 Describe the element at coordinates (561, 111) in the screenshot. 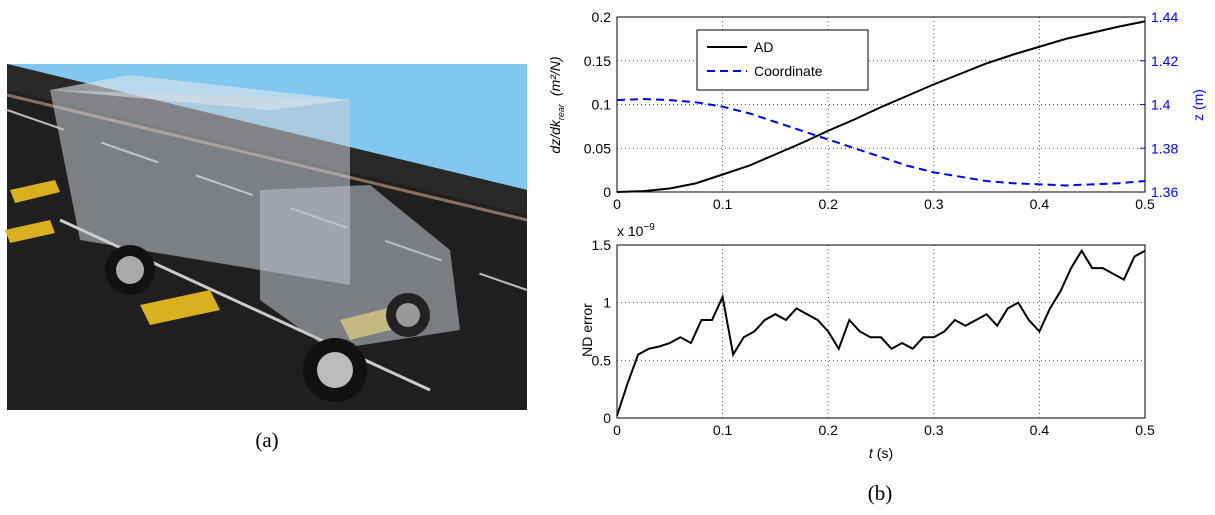

I see `y-label-sub: rear` at that location.